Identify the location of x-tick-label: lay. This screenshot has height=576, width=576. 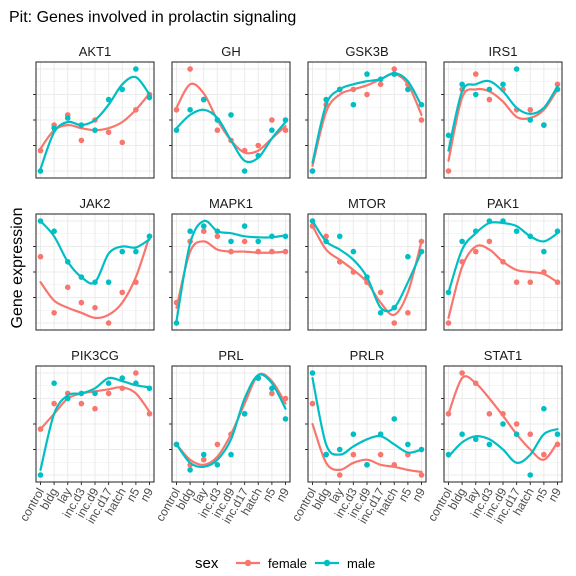
(337, 496).